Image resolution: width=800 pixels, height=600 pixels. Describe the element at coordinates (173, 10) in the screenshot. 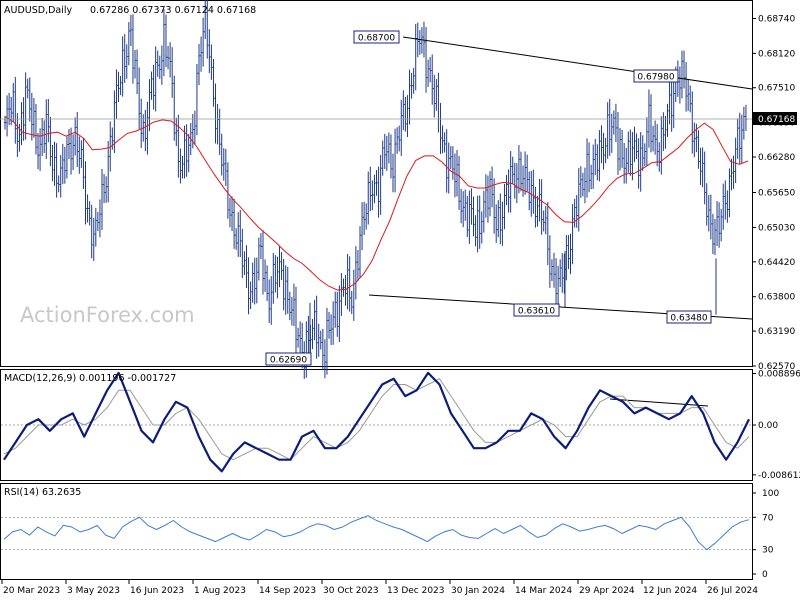

I see `price-ohlc: 0.67286 0.67373 0.67124 0.67168` at that location.